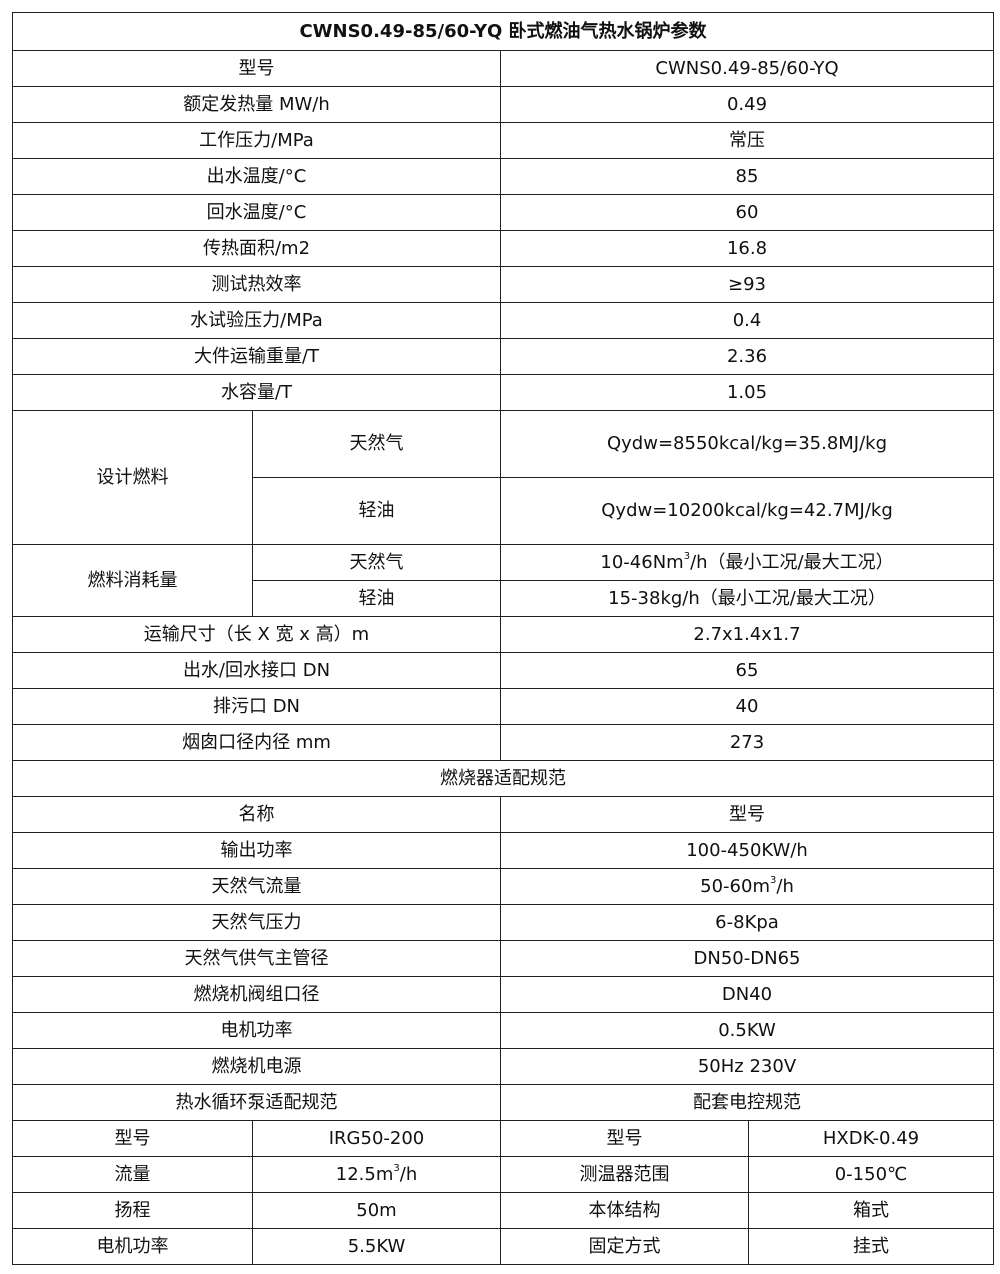  I want to click on burner-label: 燃烧机阀组口径, so click(256, 994).